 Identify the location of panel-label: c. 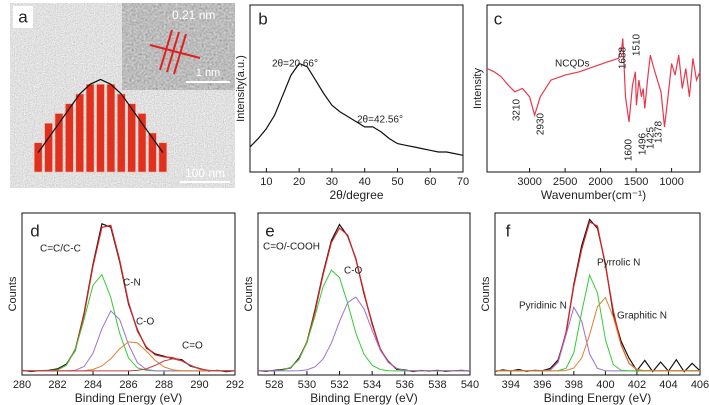
(498, 18).